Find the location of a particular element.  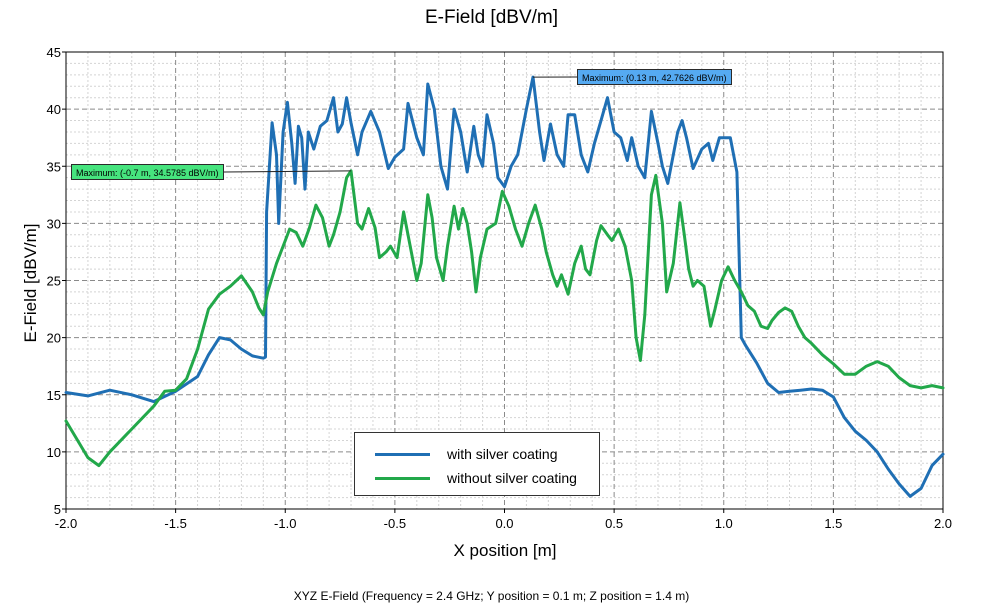

x-tick-label: -1.0 is located at coordinates (285, 523).